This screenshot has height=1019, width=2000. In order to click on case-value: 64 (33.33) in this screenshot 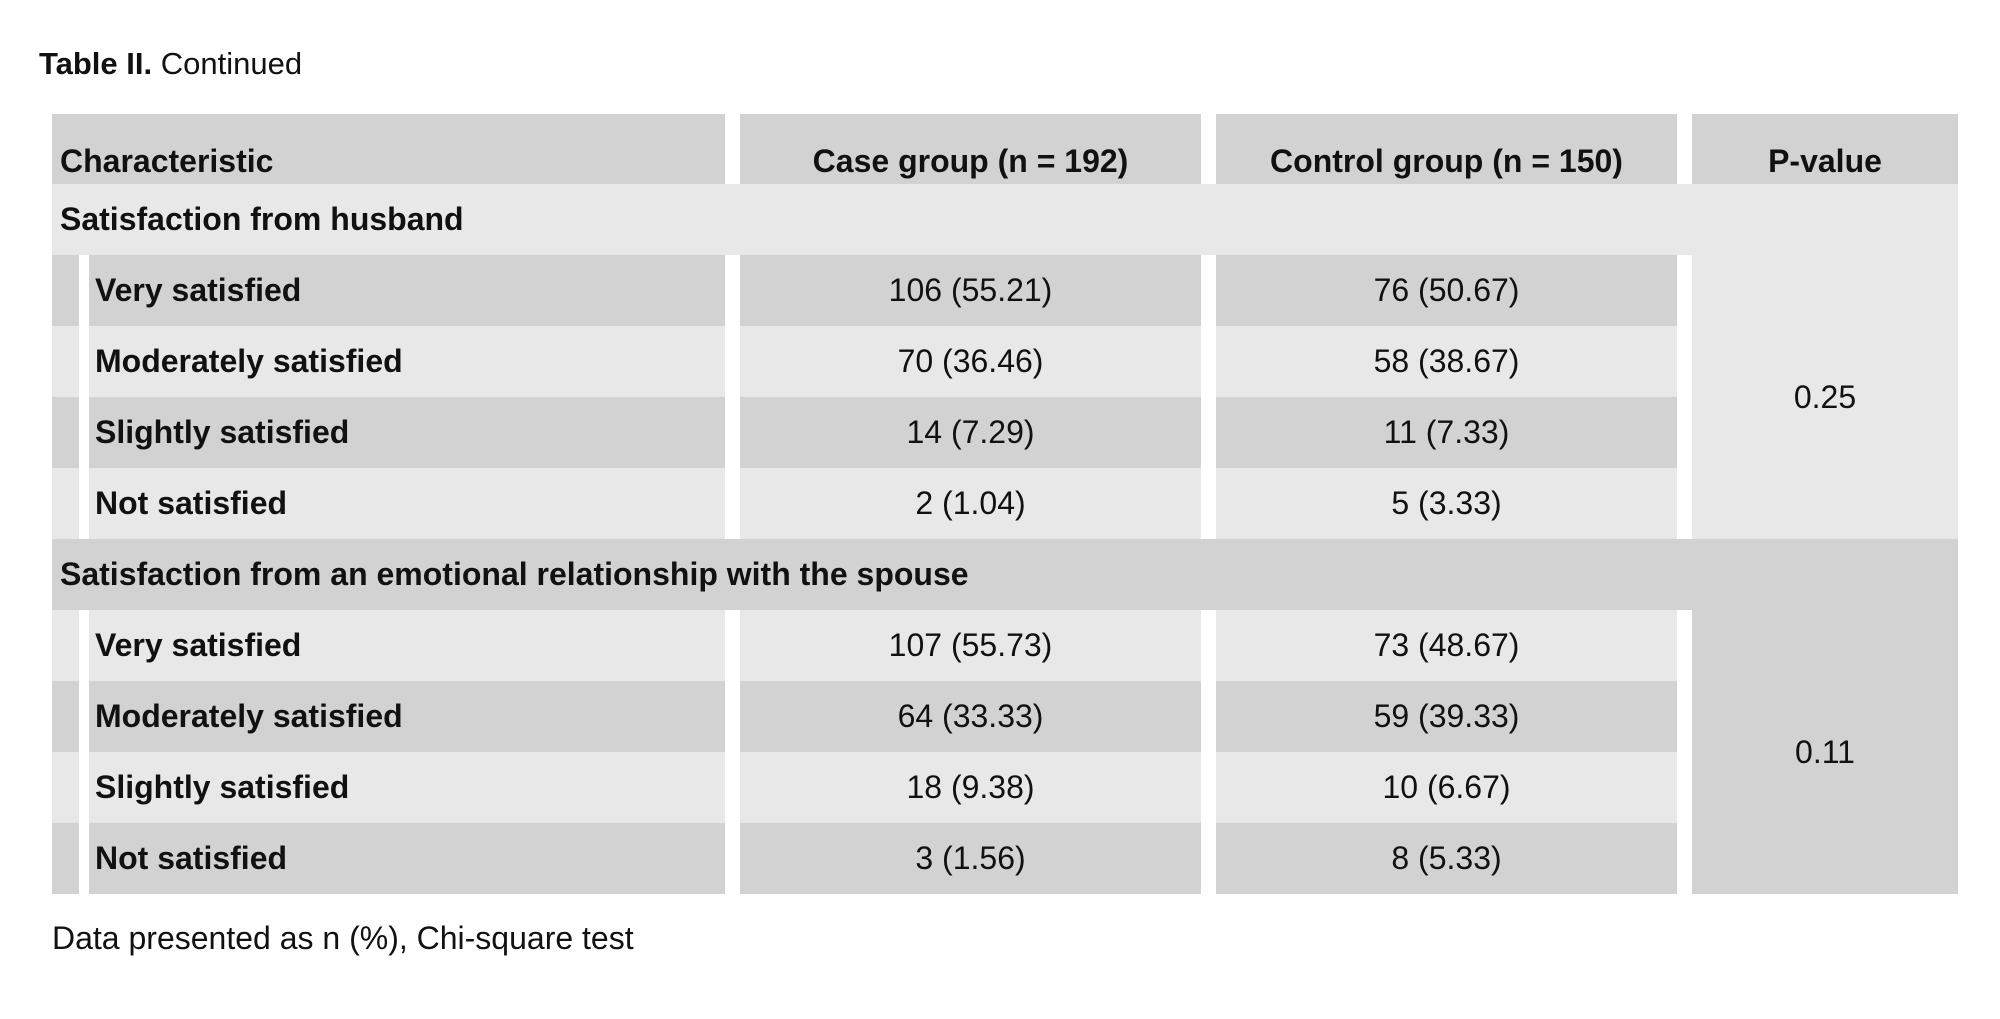, I will do `click(970, 716)`.